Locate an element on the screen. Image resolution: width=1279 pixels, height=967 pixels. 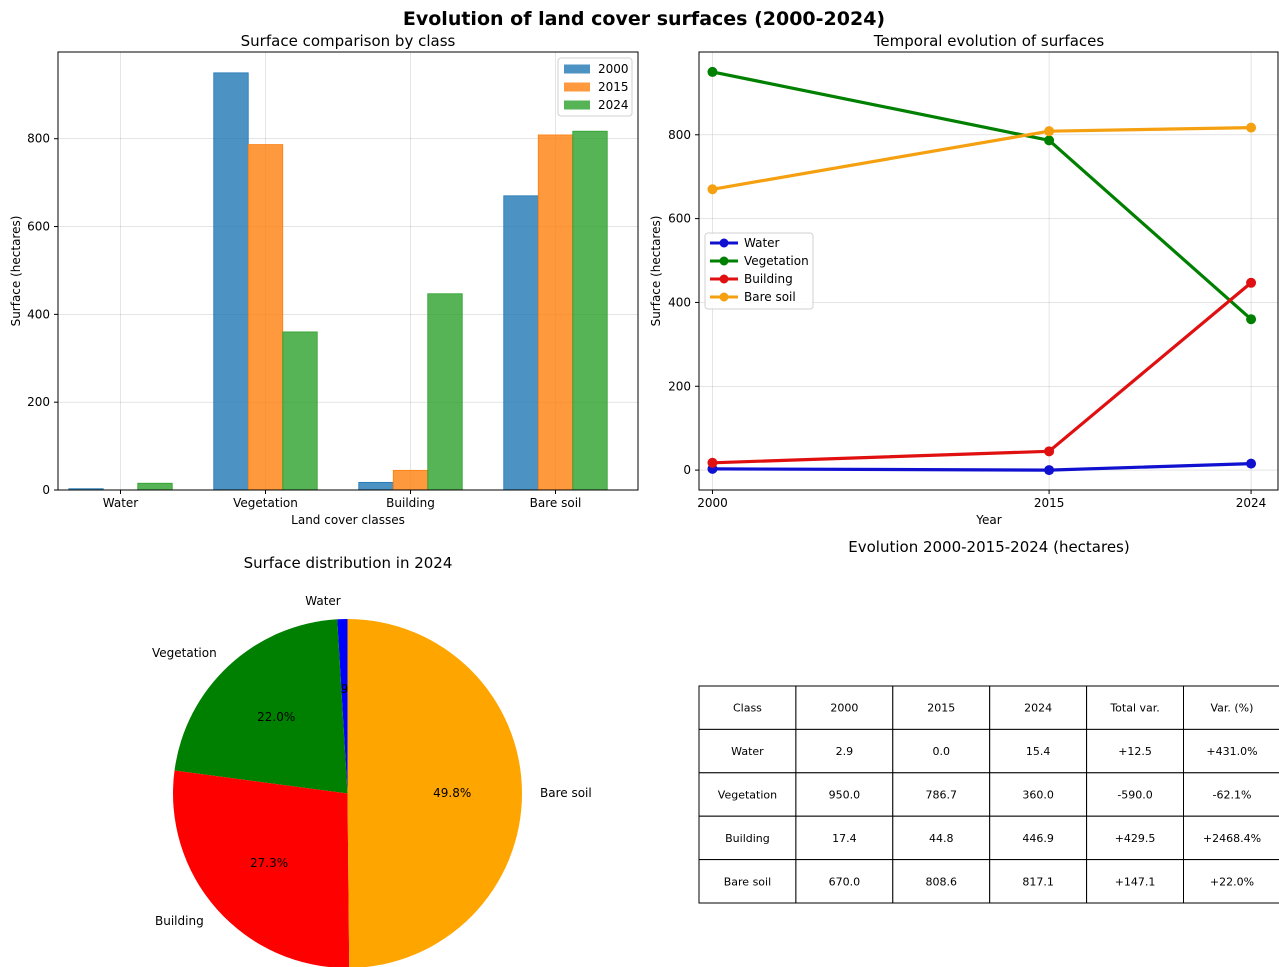
table-cell-text: +12.5 is located at coordinates (1135, 751).